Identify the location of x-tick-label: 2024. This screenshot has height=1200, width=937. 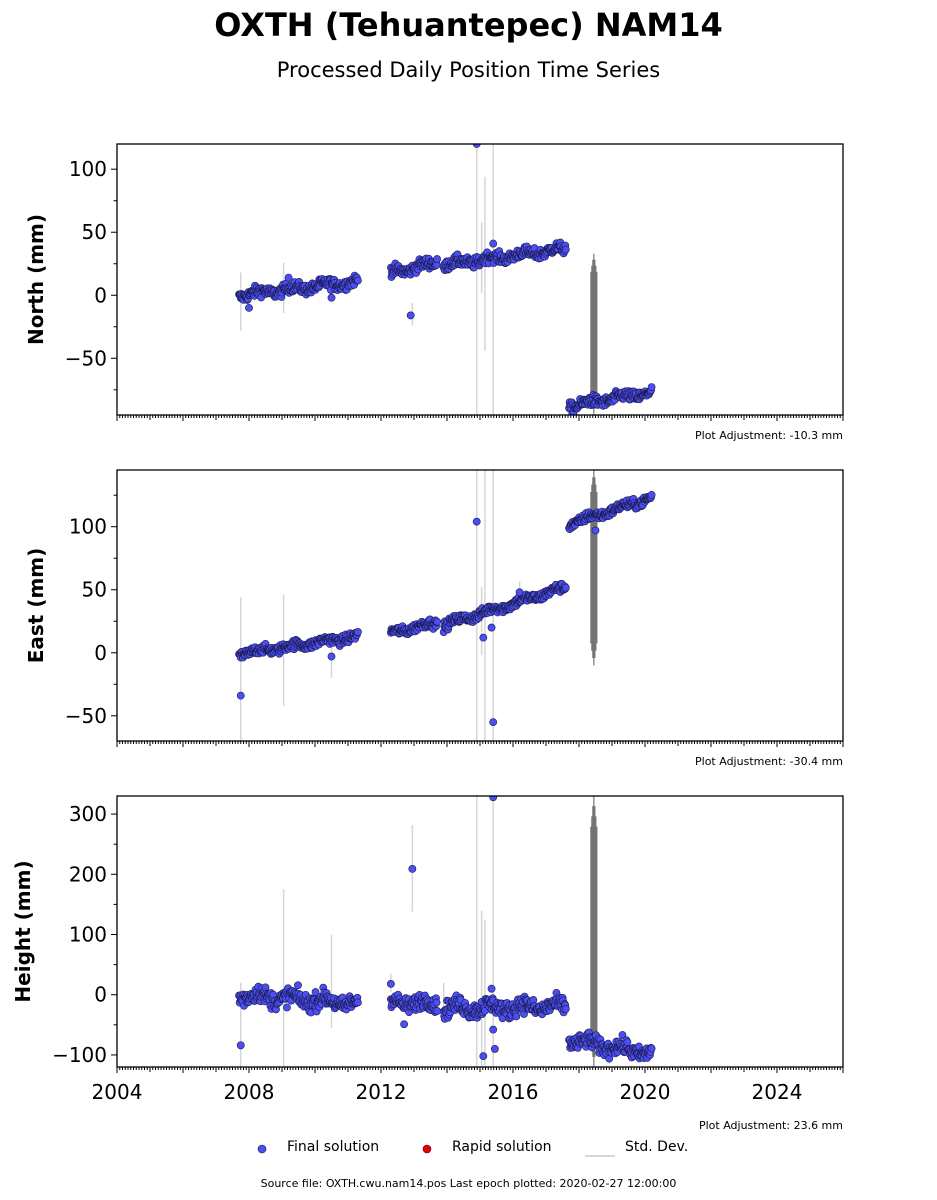
(777, 1092).